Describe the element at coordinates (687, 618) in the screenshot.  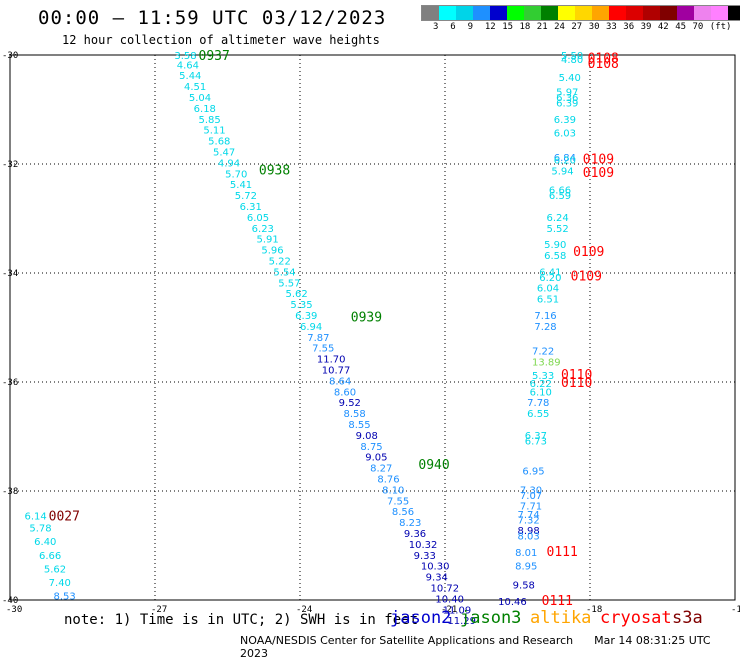
I see `legend-s3a: s3a` at that location.